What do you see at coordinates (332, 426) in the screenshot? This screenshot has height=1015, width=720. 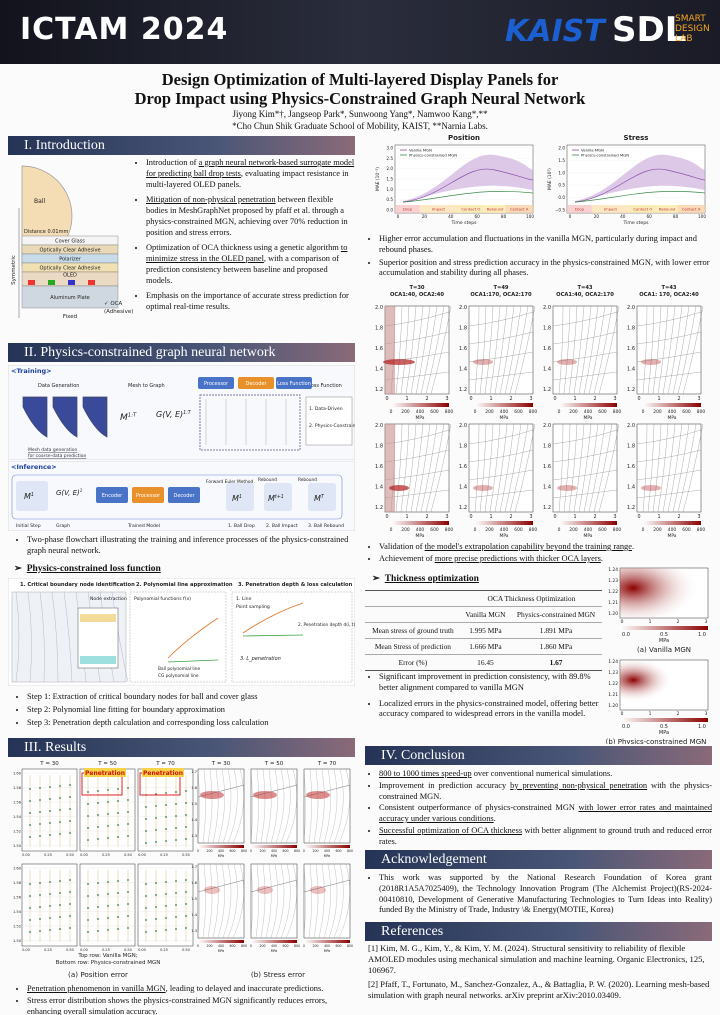 I see `label: 2. Physics-Constraint` at bounding box center [332, 426].